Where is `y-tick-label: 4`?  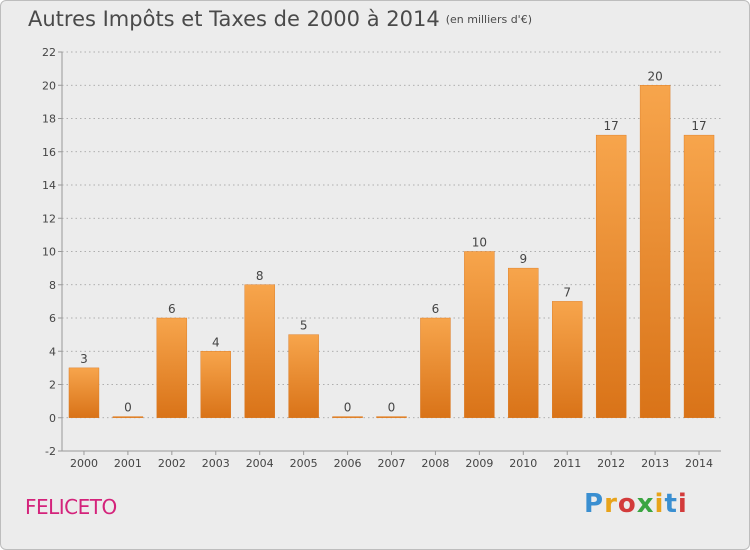 y-tick-label: 4 is located at coordinates (52, 351).